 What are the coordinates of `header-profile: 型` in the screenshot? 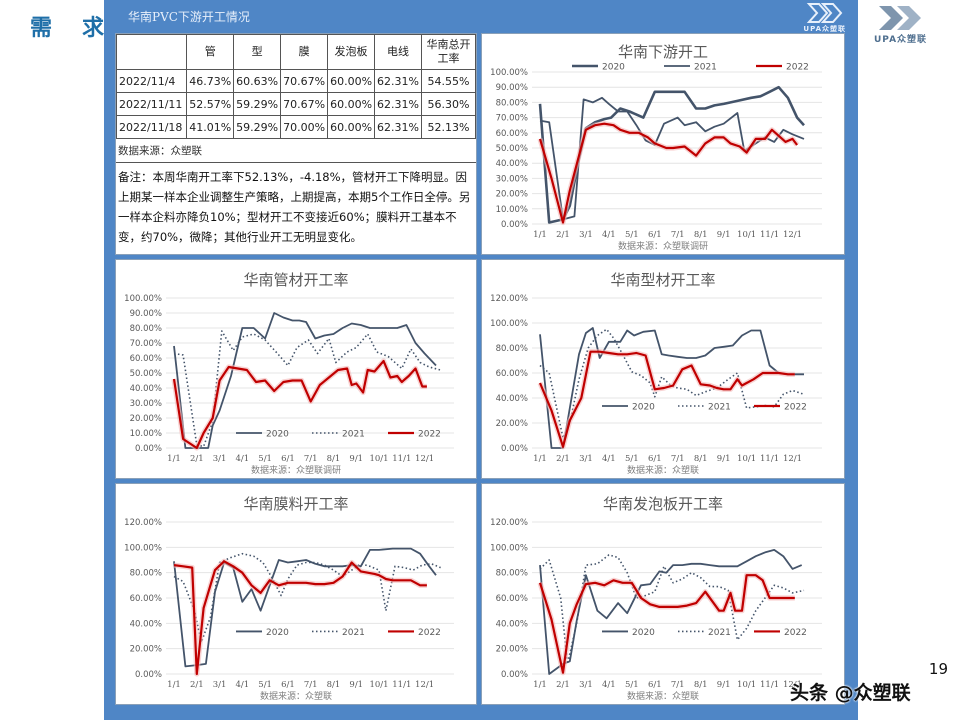 It's located at (257, 52).